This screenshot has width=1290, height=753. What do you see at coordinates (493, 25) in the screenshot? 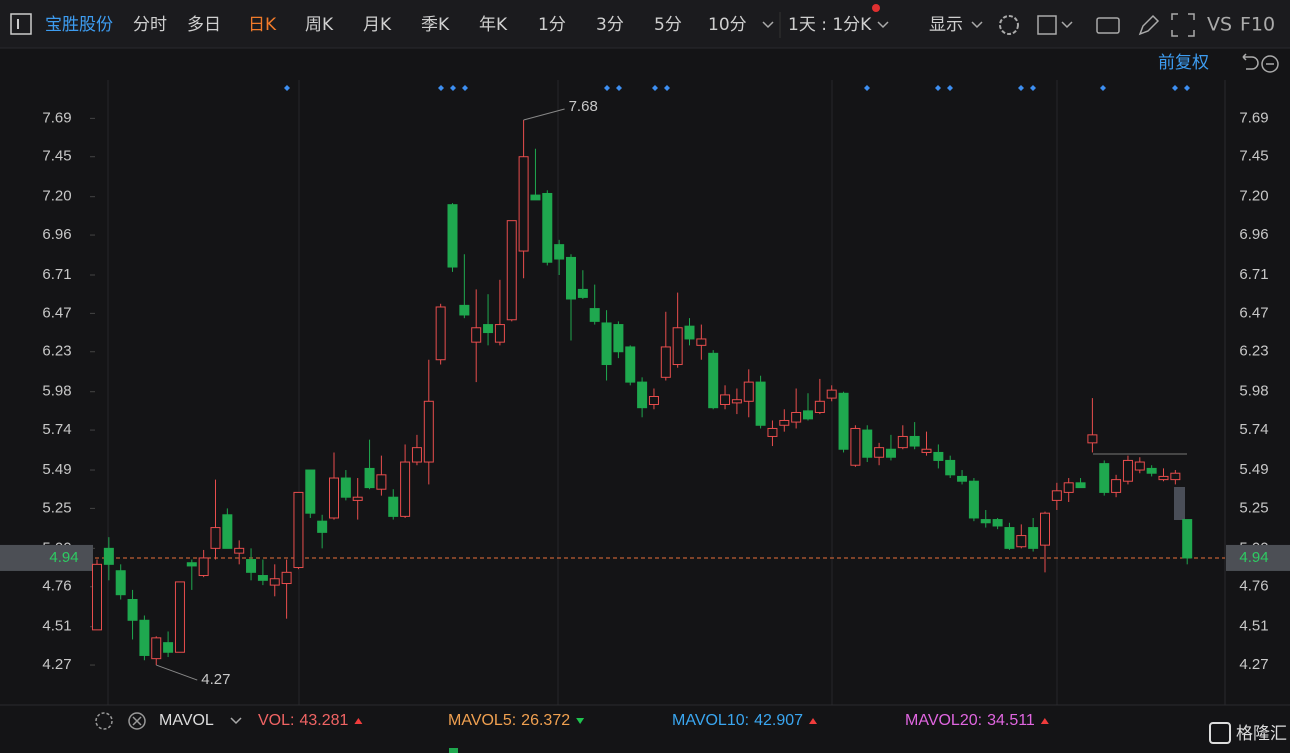
I see `period-tab: 年K` at bounding box center [493, 25].